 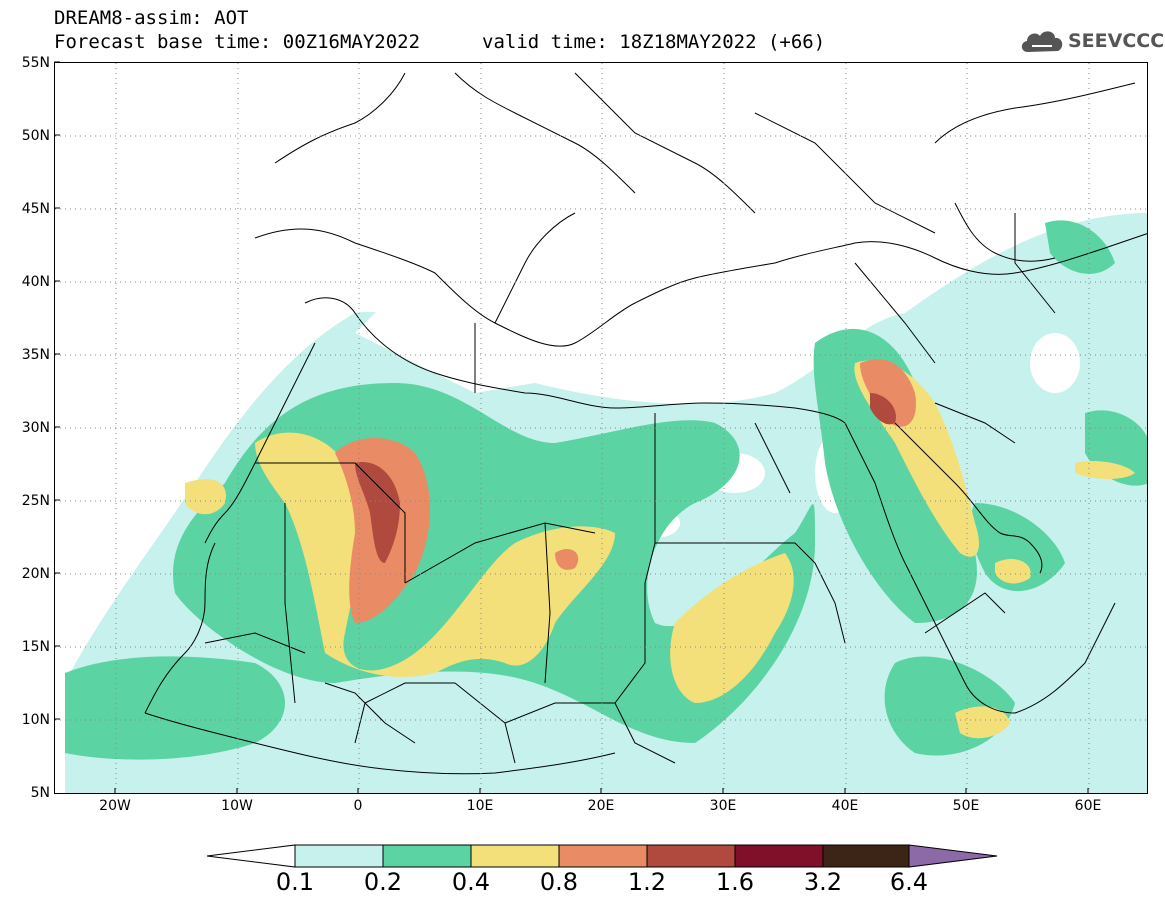 What do you see at coordinates (35, 720) in the screenshot?
I see `lat-label: 10N` at bounding box center [35, 720].